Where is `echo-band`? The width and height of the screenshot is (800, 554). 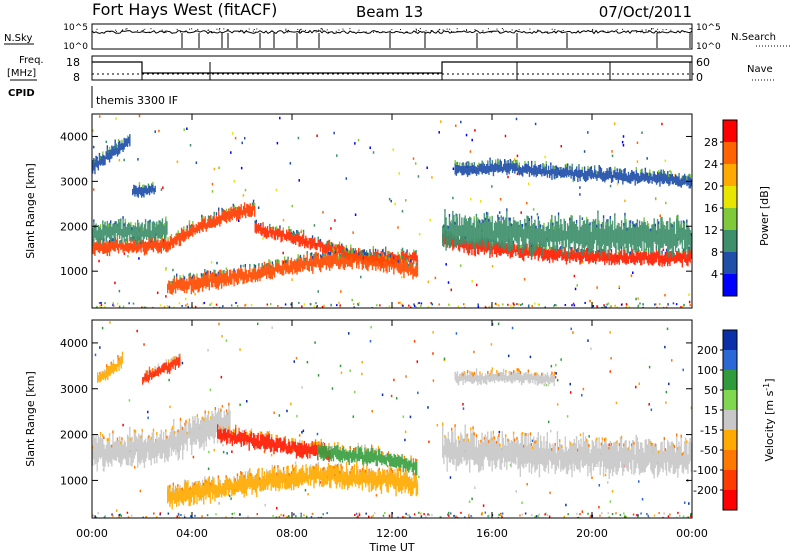 echo-band is located at coordinates (161, 369).